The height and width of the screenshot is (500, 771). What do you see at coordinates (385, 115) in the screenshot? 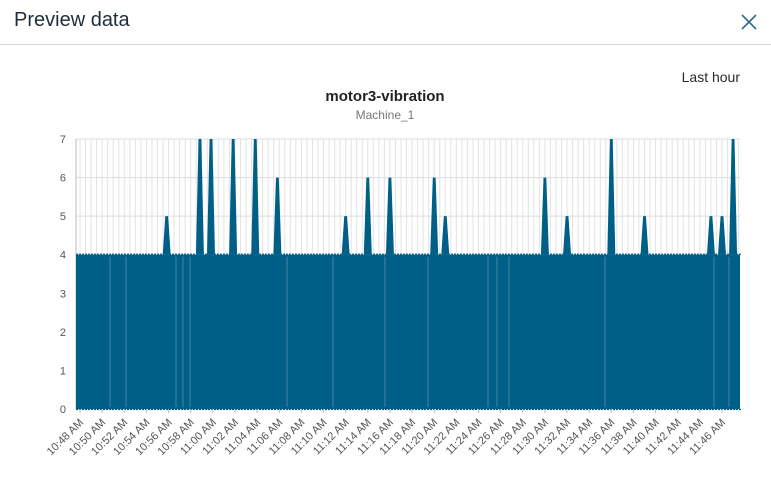
I see `chart-subtitle: Machine_1` at bounding box center [385, 115].